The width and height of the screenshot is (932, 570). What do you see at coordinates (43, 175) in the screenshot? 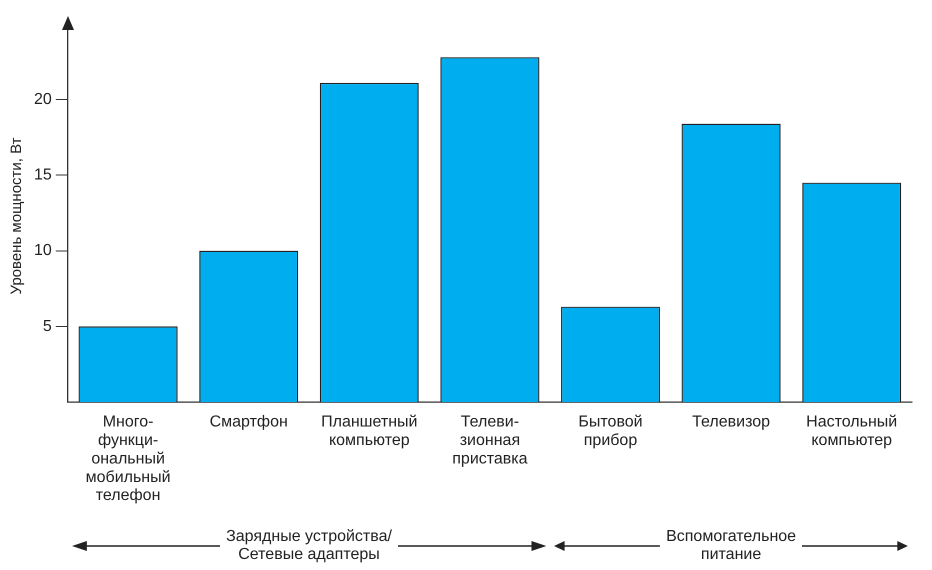
I see `y-tick-label: 15` at bounding box center [43, 175].